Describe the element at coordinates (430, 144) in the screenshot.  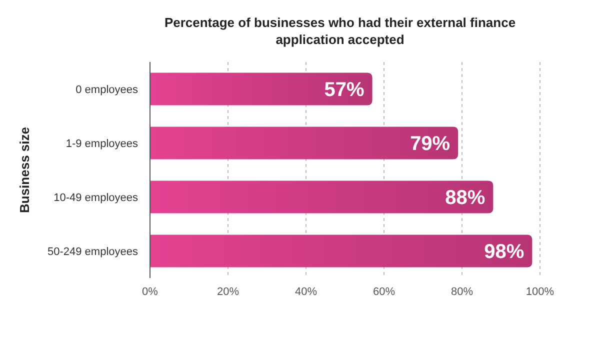
I see `data-label: 79%` at that location.